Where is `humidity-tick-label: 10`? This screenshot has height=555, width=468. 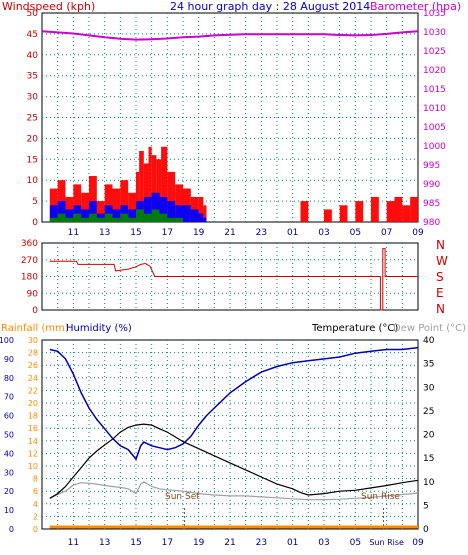 humidity-tick-label: 10 is located at coordinates (9, 510).